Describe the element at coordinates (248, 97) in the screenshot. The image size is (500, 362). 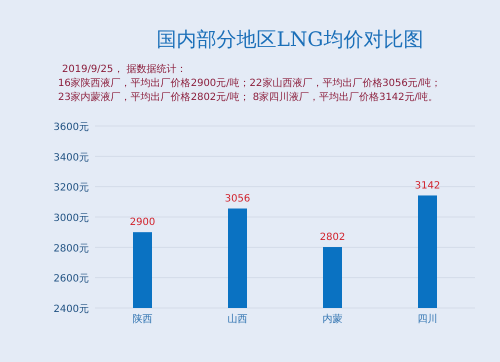
I see `text: 23家内蒙液厂，平均出厂价格2802元/吨； 8家四川液厂，平均出厂价格3142元/吨。` at that location.